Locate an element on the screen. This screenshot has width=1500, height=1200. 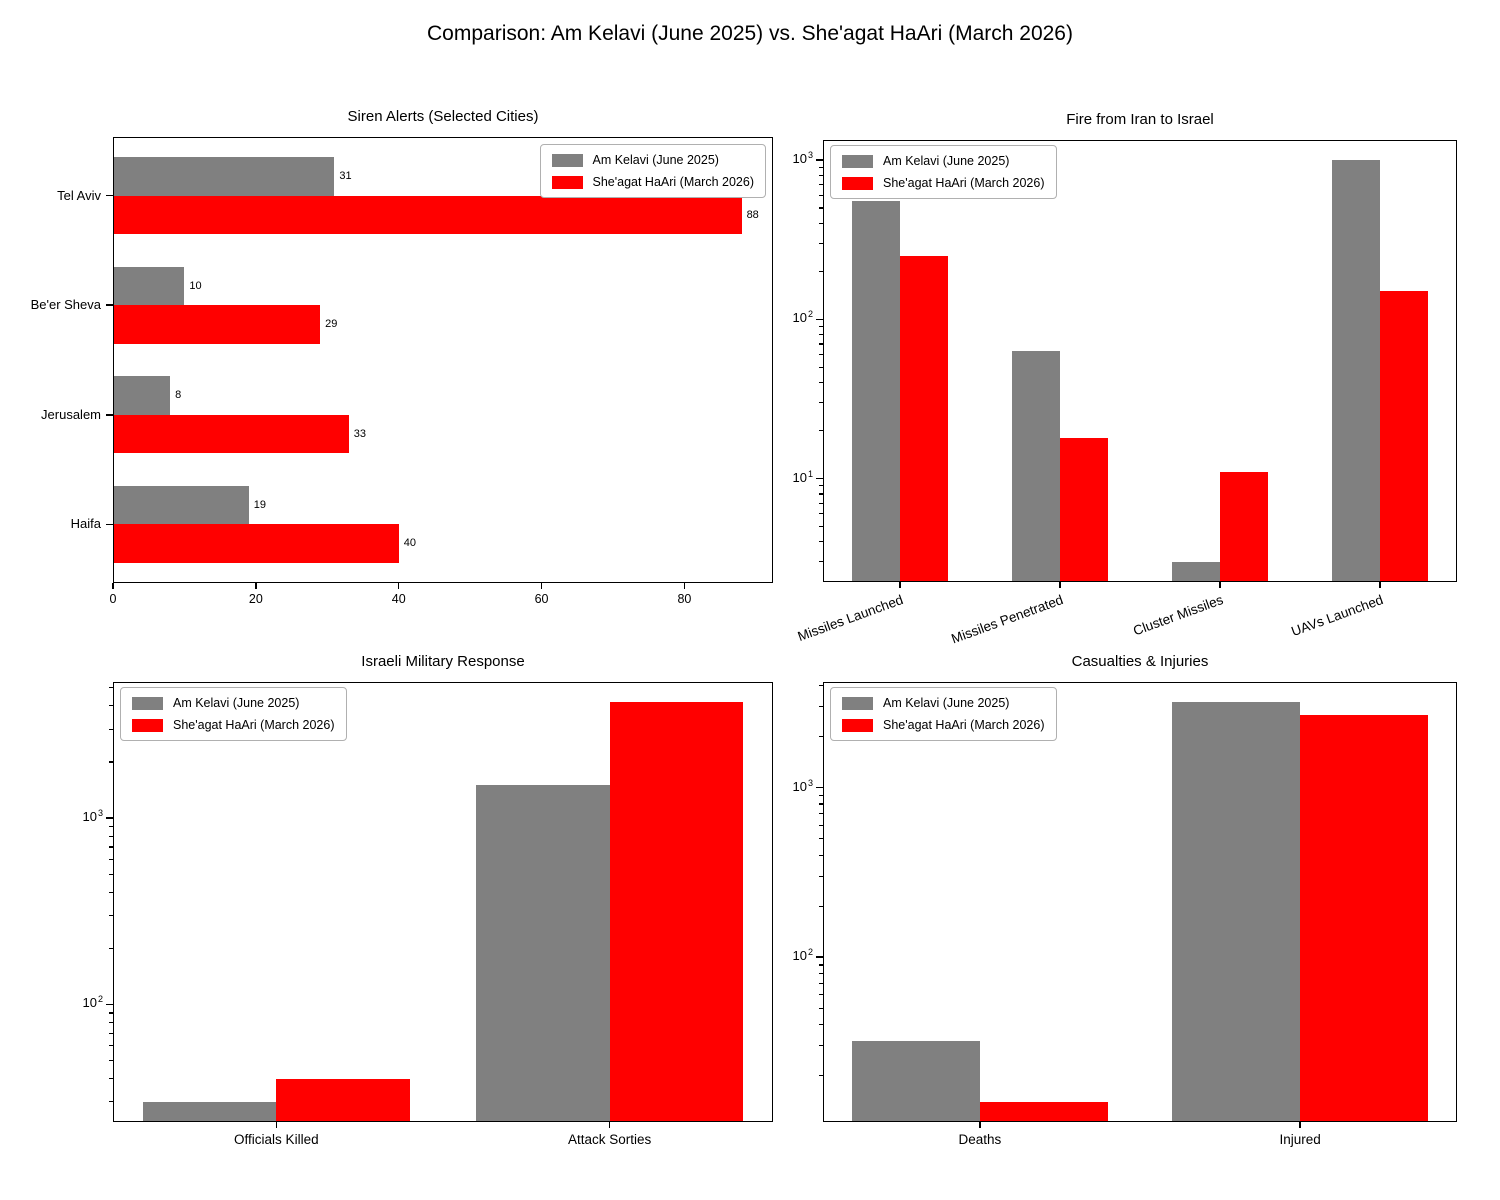
legend-entry: She'agat HaAri (March 2026) is located at coordinates (653, 182).